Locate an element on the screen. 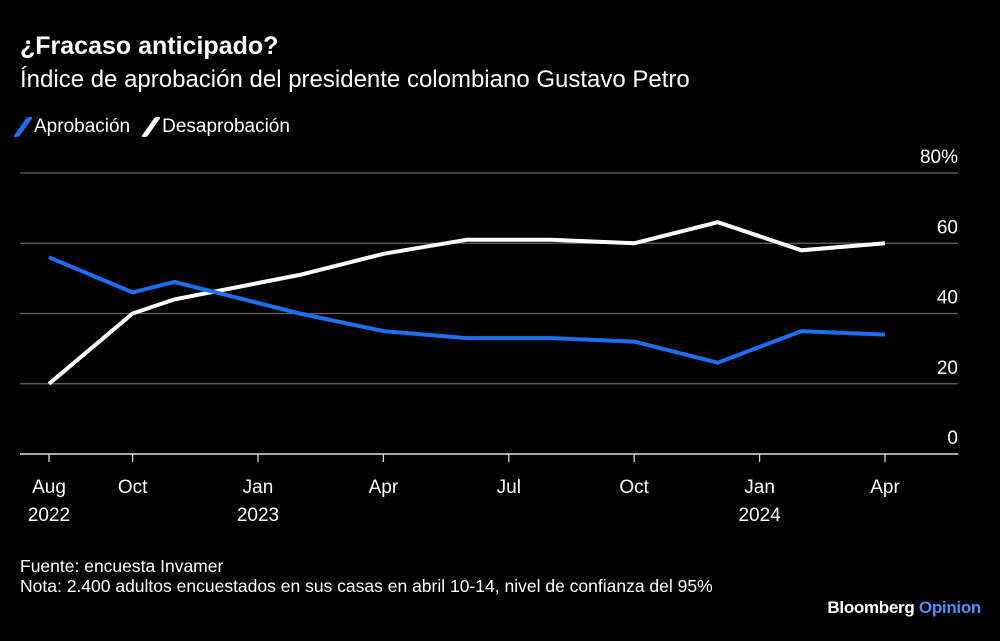  bloomberg-opinion-logo: Bloomberg Opinion is located at coordinates (904, 608).